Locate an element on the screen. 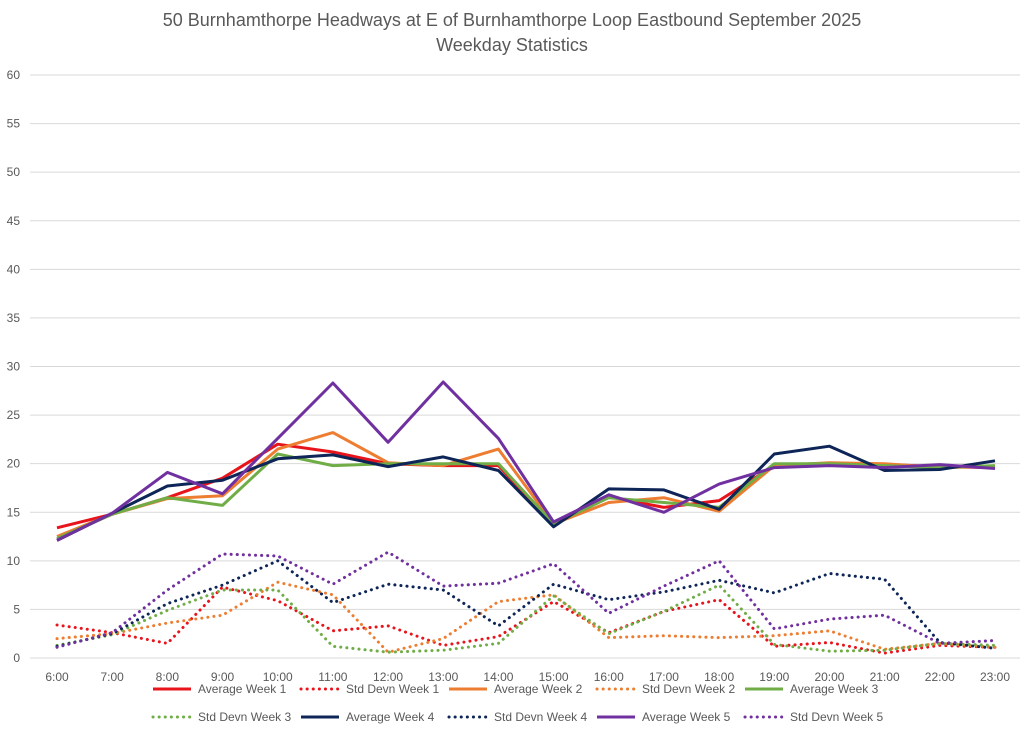 This screenshot has width=1024, height=743. y-tick-label: 30 is located at coordinates (14, 367).